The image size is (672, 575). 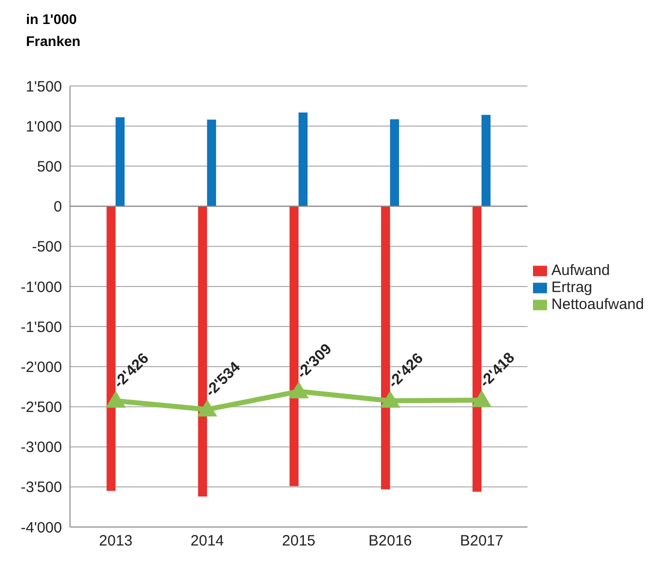 What do you see at coordinates (41, 327) in the screenshot?
I see `y-tick-label: -1'500` at bounding box center [41, 327].